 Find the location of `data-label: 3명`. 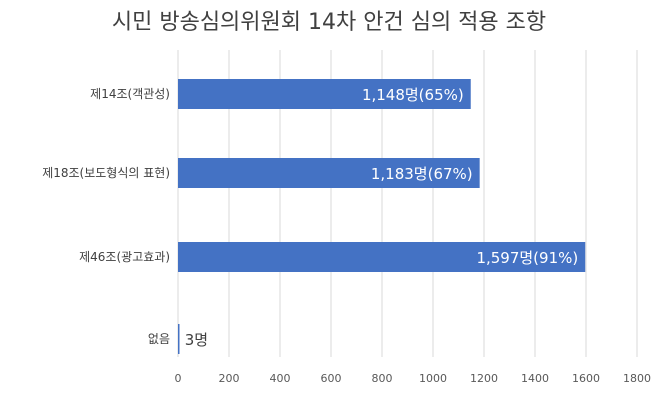

data-label: 3명 is located at coordinates (196, 340).